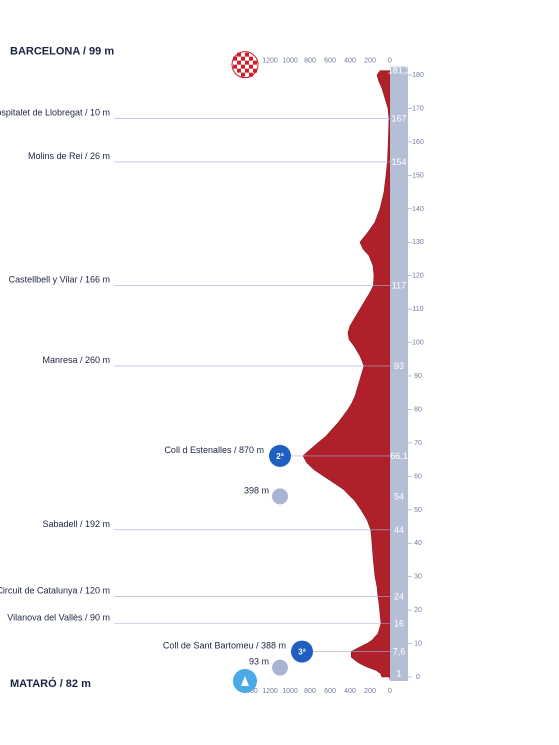 The height and width of the screenshot is (745, 559). I want to click on start-title: MATARÓ / 82 m, so click(50, 683).